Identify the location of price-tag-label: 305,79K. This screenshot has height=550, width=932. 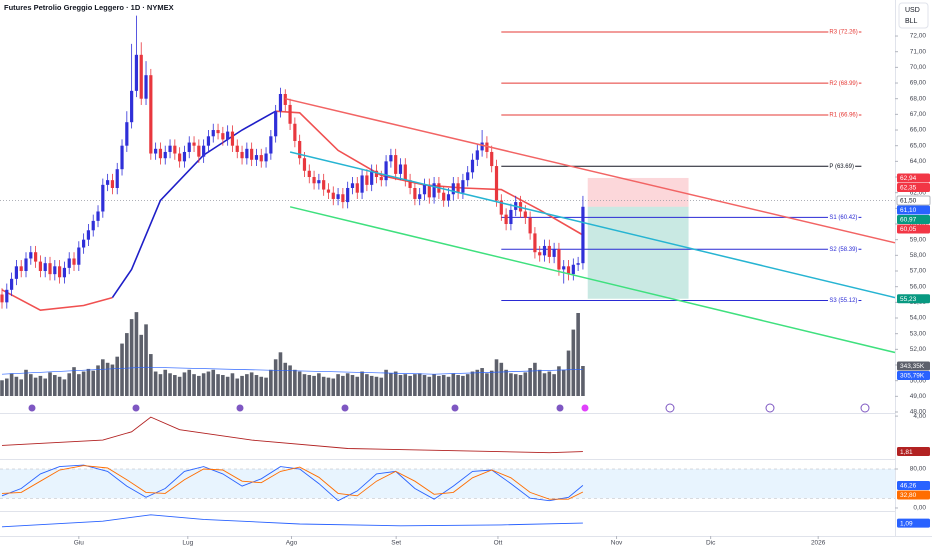
(912, 376).